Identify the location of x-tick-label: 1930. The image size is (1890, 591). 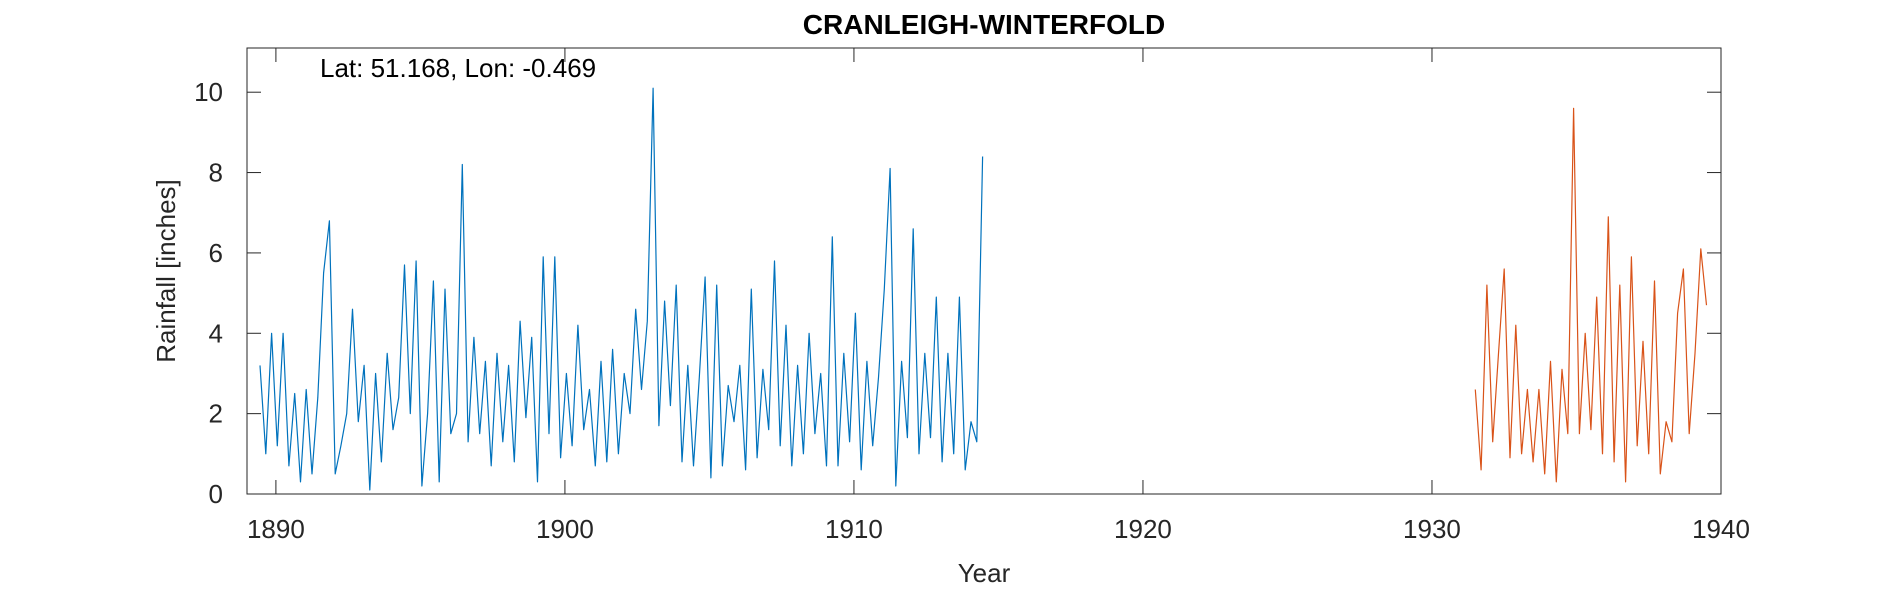
(1432, 529).